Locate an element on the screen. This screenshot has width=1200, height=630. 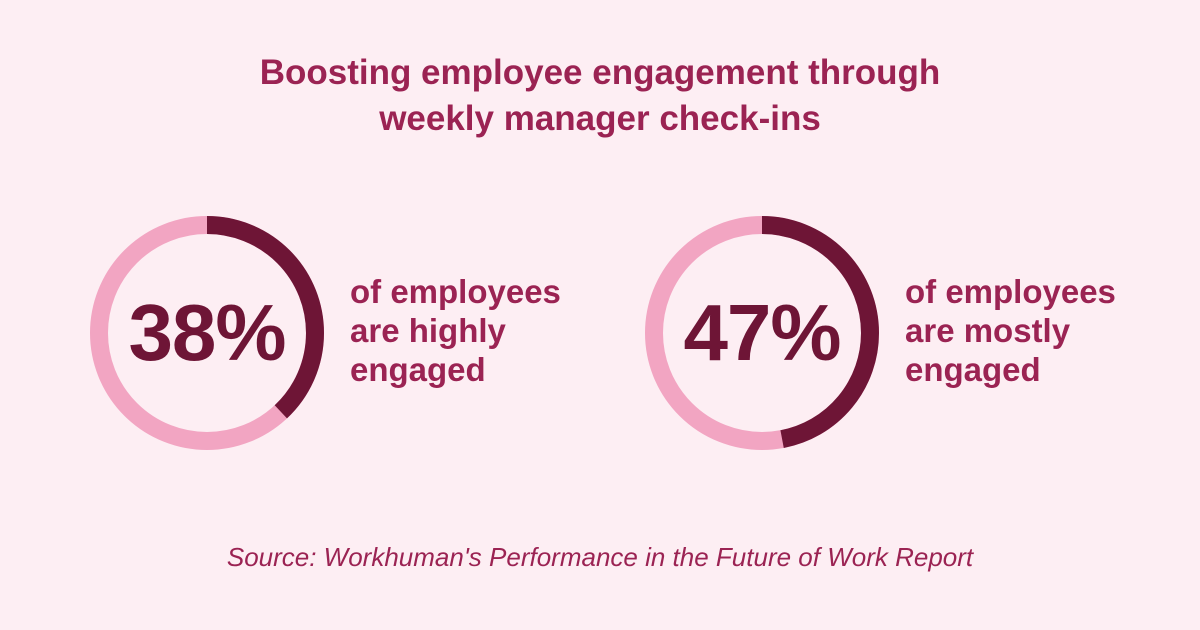
title-line-1: Boosting employee engagement through is located at coordinates (600, 72).